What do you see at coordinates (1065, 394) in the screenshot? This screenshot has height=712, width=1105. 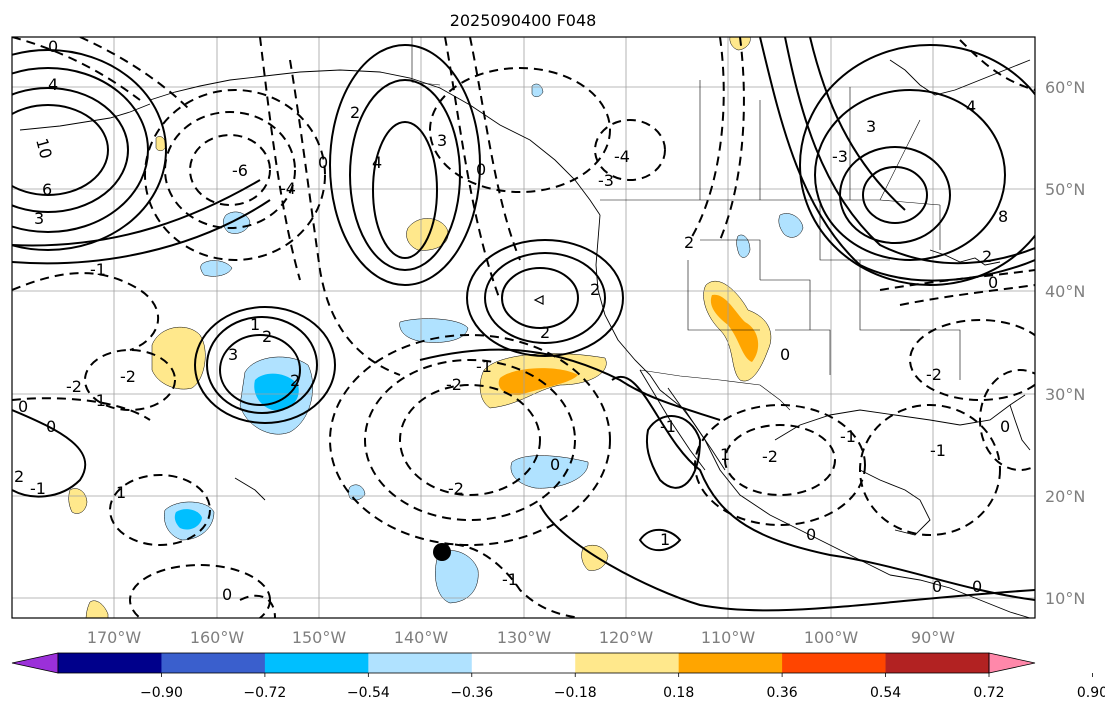 I see `lat-label: 30°N` at bounding box center [1065, 394].